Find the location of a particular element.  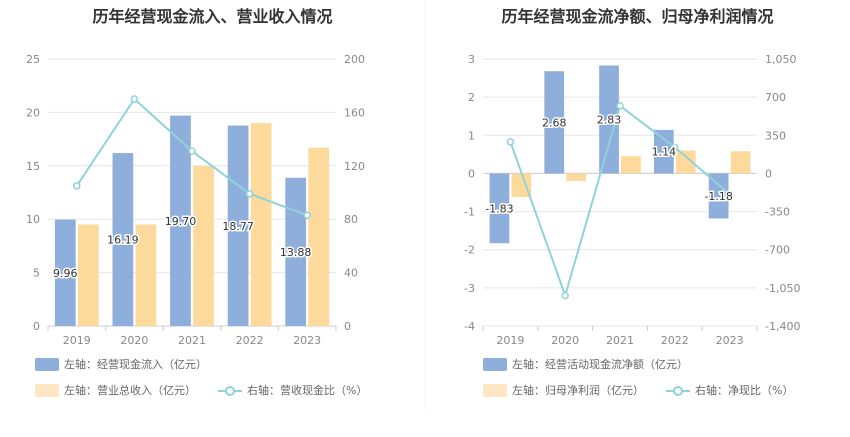

y-right-tick-label: -350 is located at coordinates (777, 212).